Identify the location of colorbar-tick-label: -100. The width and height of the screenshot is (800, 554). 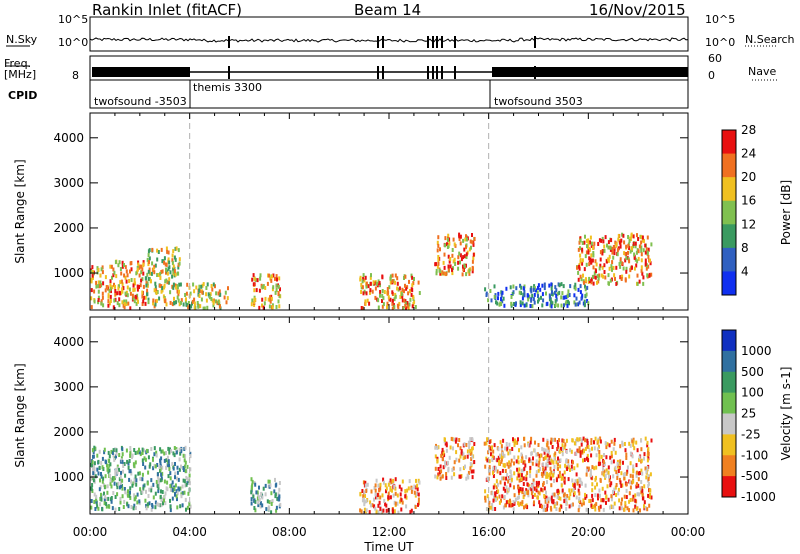
(754, 455).